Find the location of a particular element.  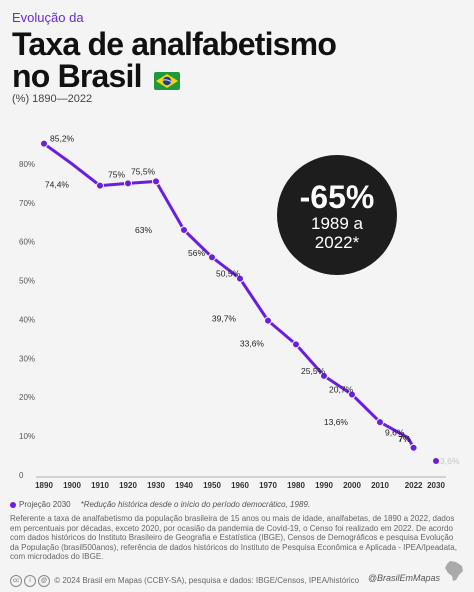

y-tick-label: 40% is located at coordinates (27, 319).